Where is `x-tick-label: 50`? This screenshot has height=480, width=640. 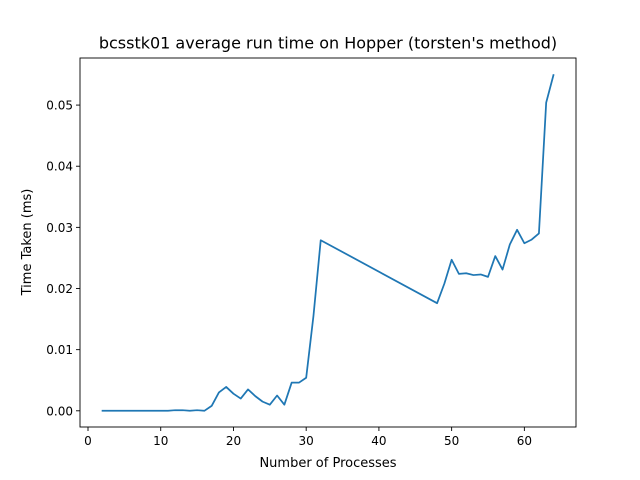
x-tick-label: 50 is located at coordinates (451, 441).